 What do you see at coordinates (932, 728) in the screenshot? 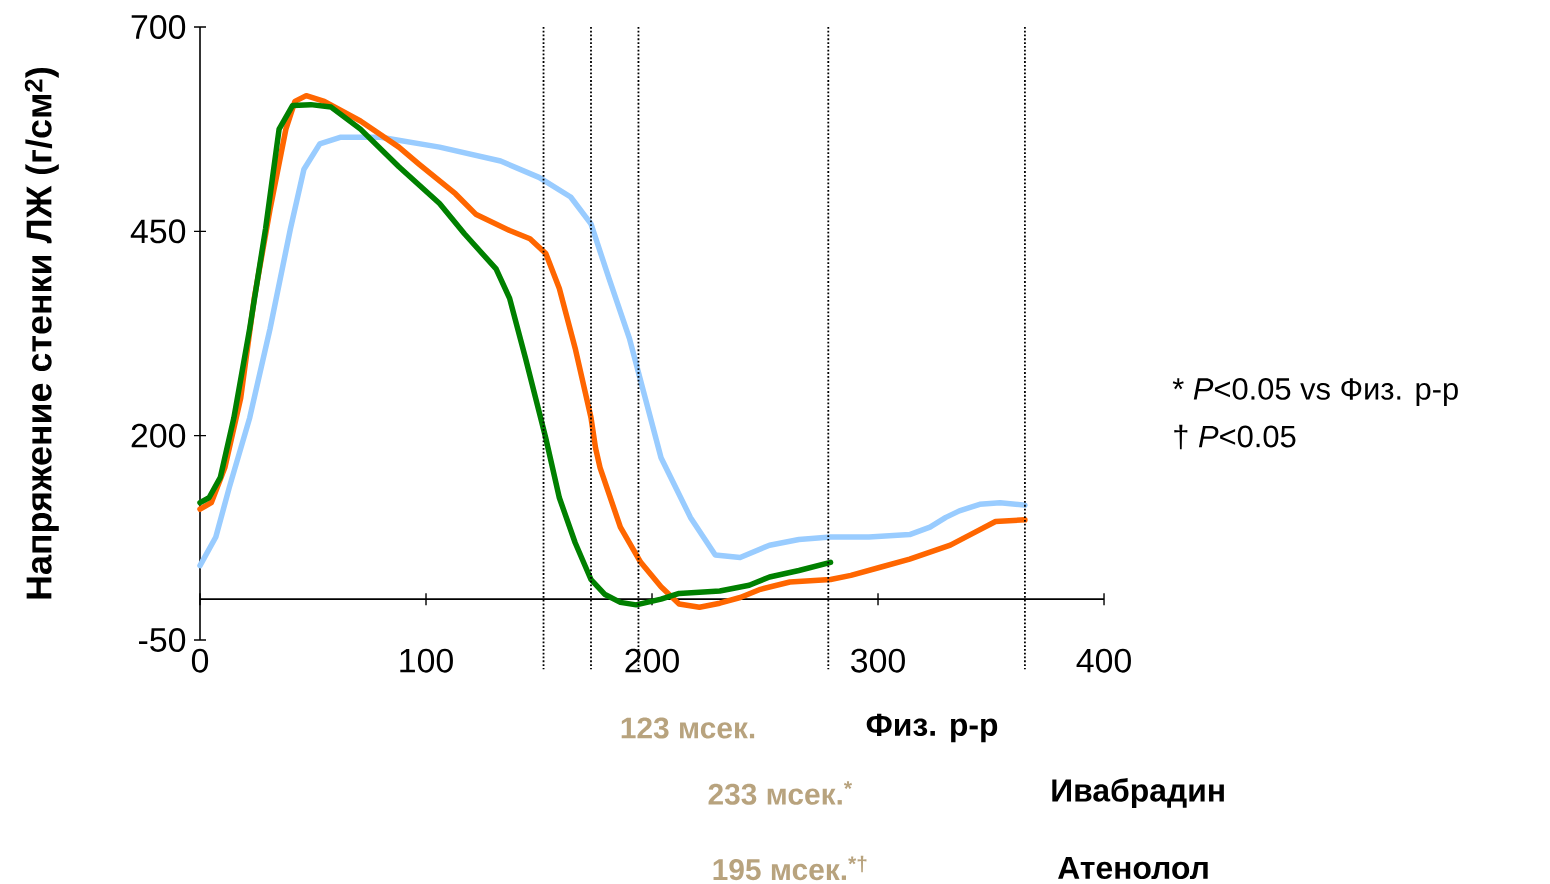
I see `text: Физ. р-р` at bounding box center [932, 728].